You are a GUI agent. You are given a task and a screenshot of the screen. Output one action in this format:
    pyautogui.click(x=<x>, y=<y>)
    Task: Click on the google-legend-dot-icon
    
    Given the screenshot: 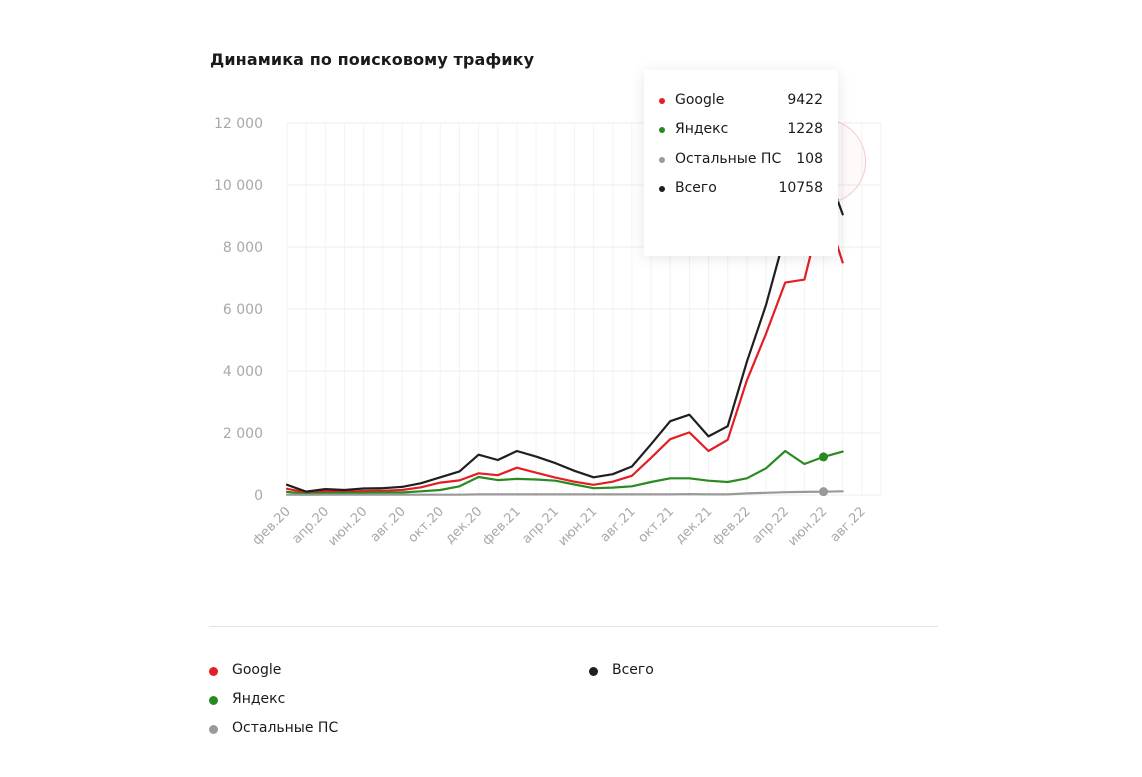 What is the action you would take?
    pyautogui.click(x=213, y=671)
    